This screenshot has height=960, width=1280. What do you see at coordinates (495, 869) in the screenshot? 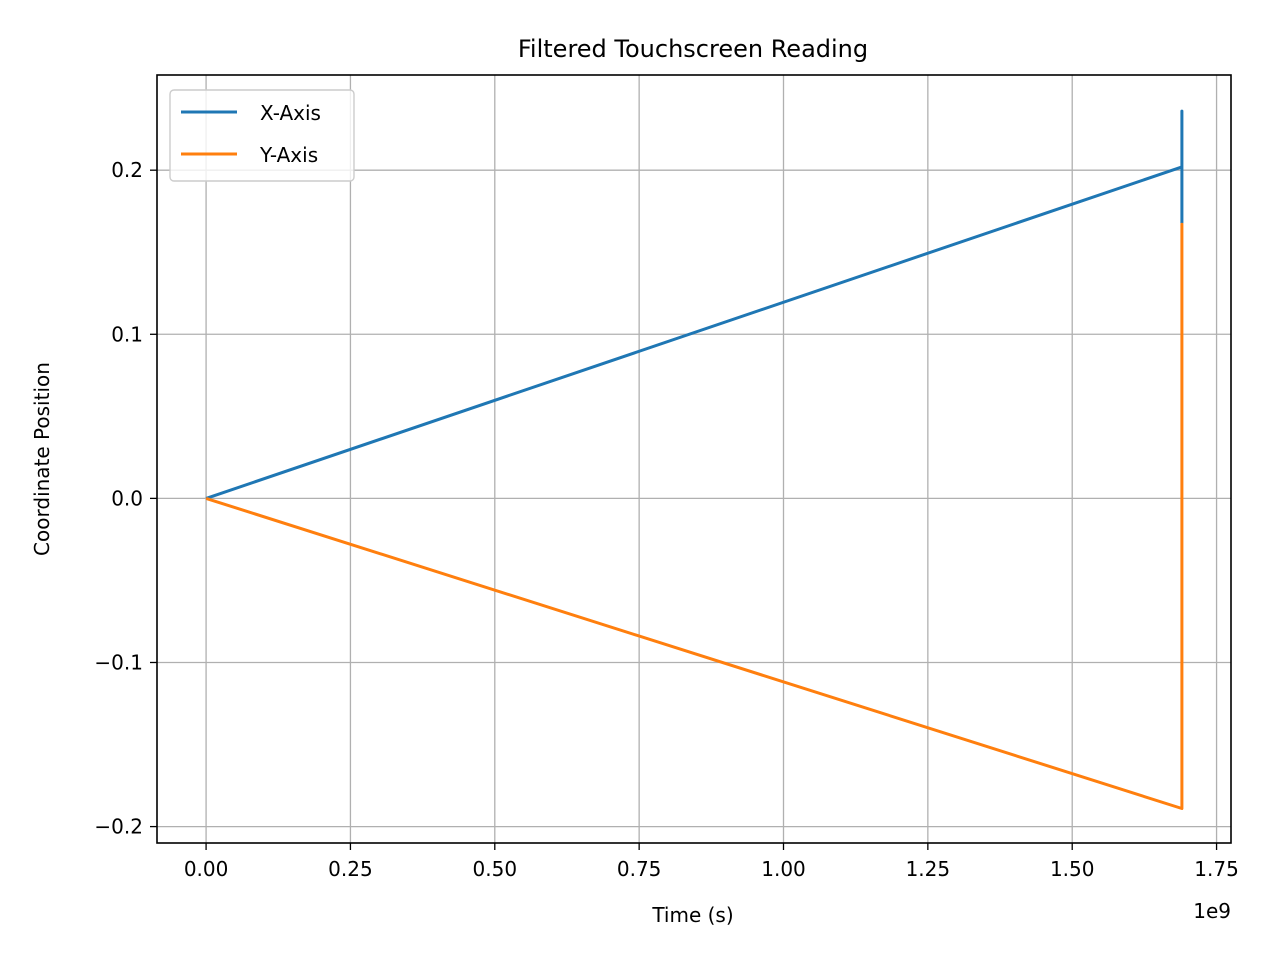
I see `x-tick-label: 0.50` at bounding box center [495, 869].